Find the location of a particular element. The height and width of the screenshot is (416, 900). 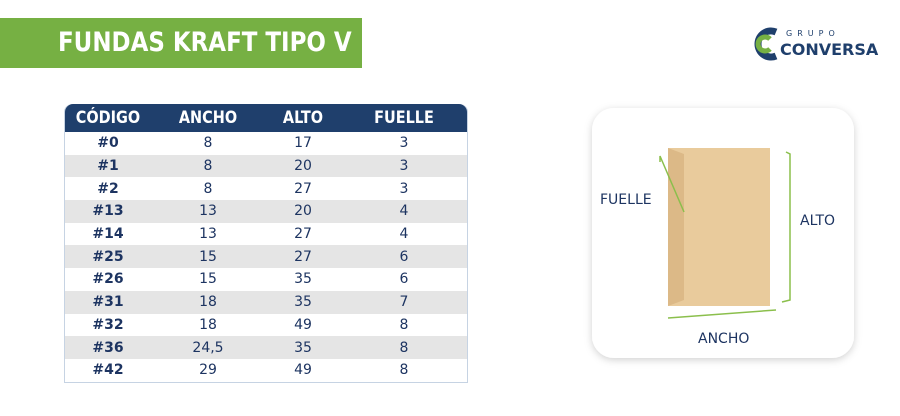

table-cell: #25 is located at coordinates (108, 256).